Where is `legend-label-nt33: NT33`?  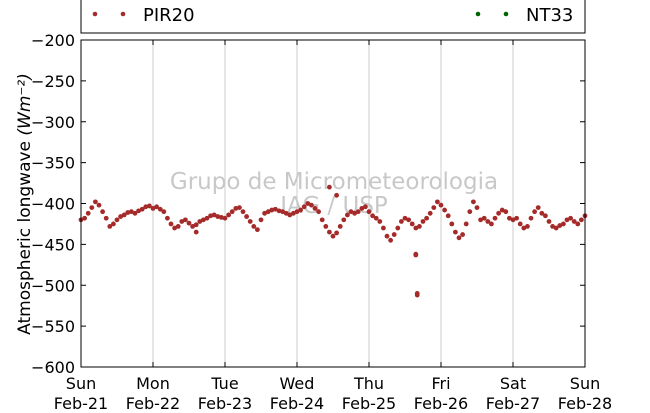
legend-label-nt33: NT33 is located at coordinates (549, 15).